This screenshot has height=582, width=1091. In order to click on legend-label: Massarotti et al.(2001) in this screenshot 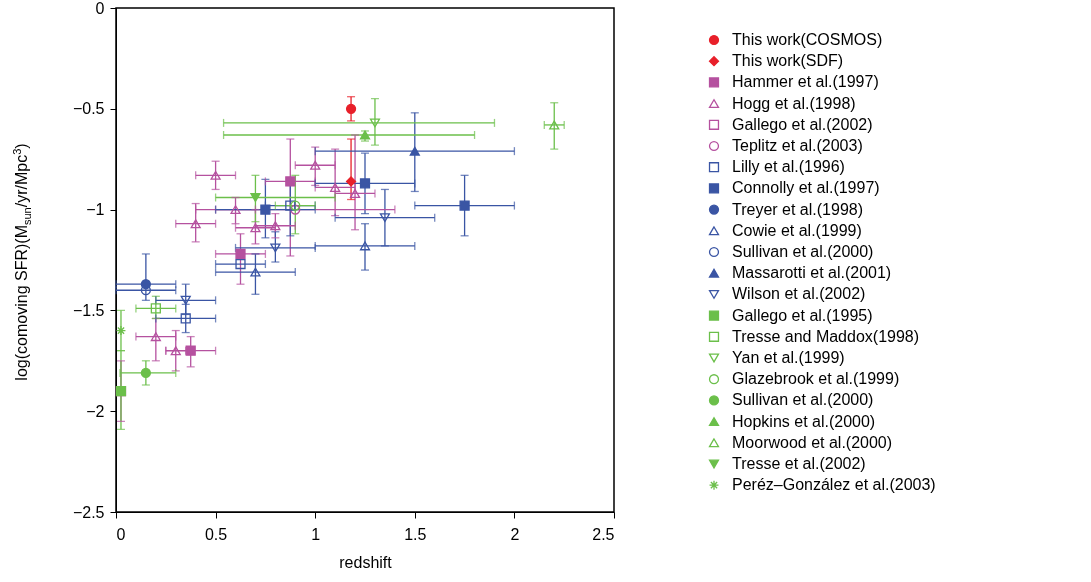, I will do `click(812, 273)`.